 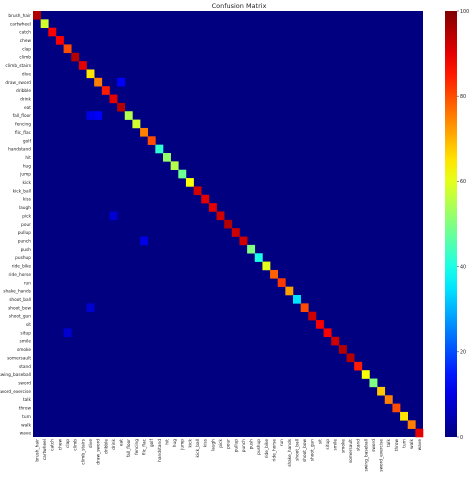 What do you see at coordinates (451, 224) in the screenshot?
I see `colorbar-gradient` at bounding box center [451, 224].